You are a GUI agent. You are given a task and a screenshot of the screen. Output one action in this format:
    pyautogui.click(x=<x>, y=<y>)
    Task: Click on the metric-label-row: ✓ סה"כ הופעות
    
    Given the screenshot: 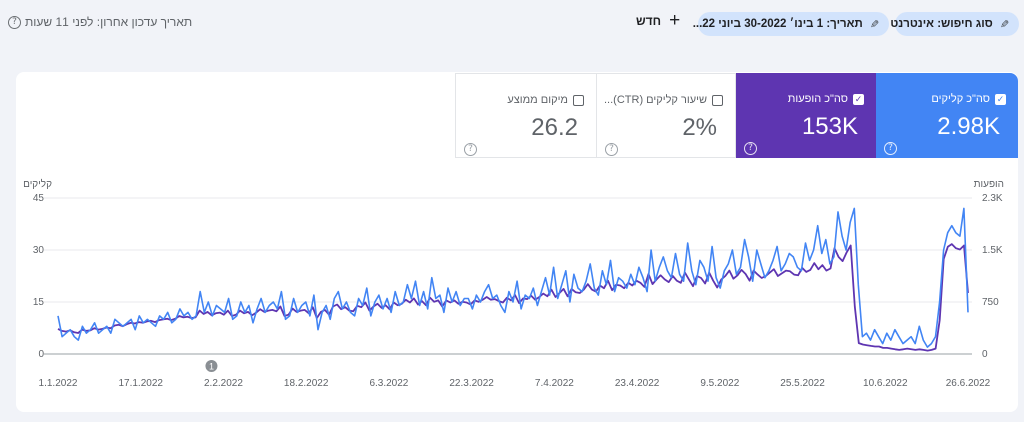 What is the action you would take?
    pyautogui.click(x=826, y=99)
    